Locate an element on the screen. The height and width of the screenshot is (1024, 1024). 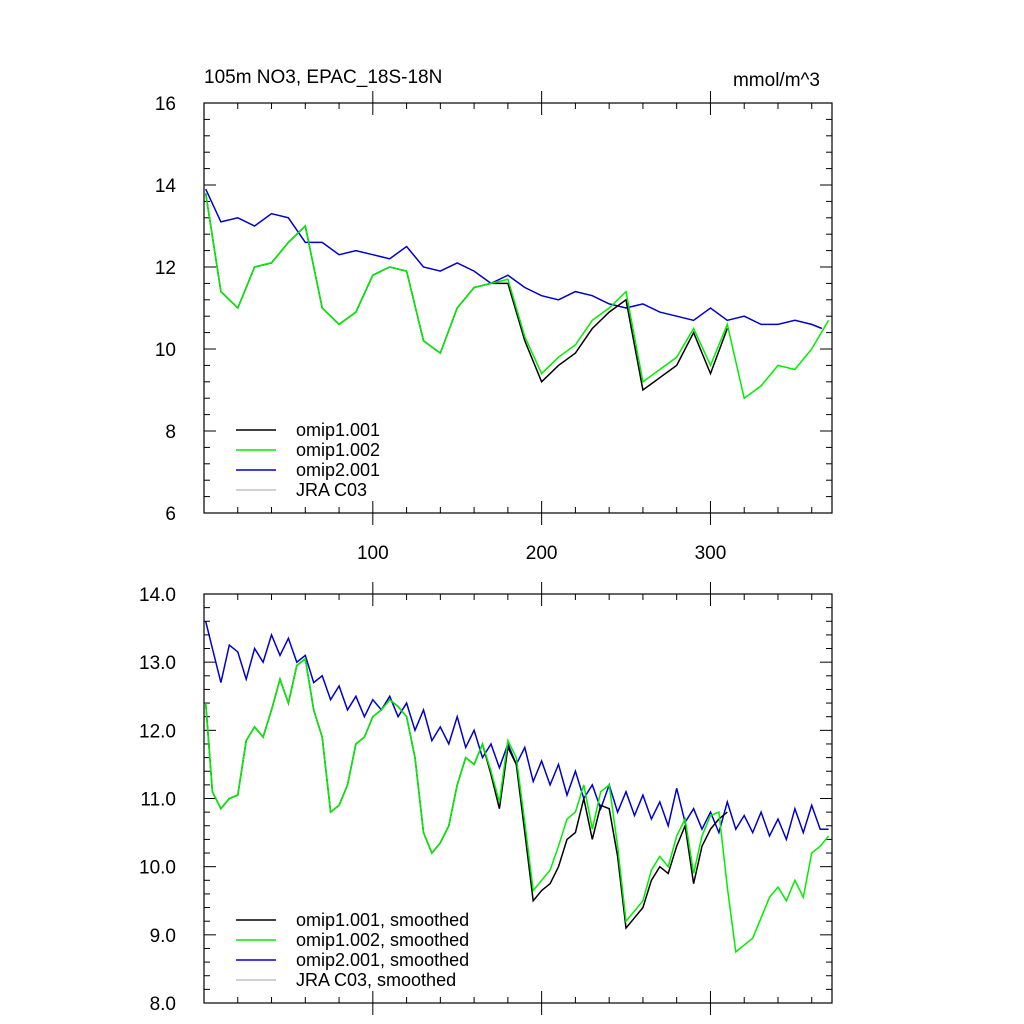
y-tick-label: 14 is located at coordinates (166, 186).